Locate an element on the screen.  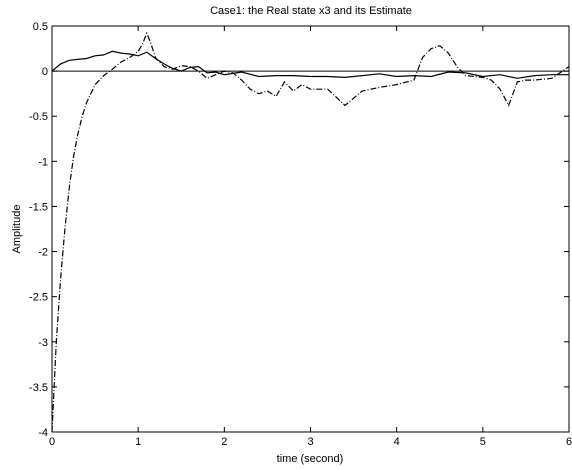
y-axis-label: Amplitude is located at coordinates (17, 229).